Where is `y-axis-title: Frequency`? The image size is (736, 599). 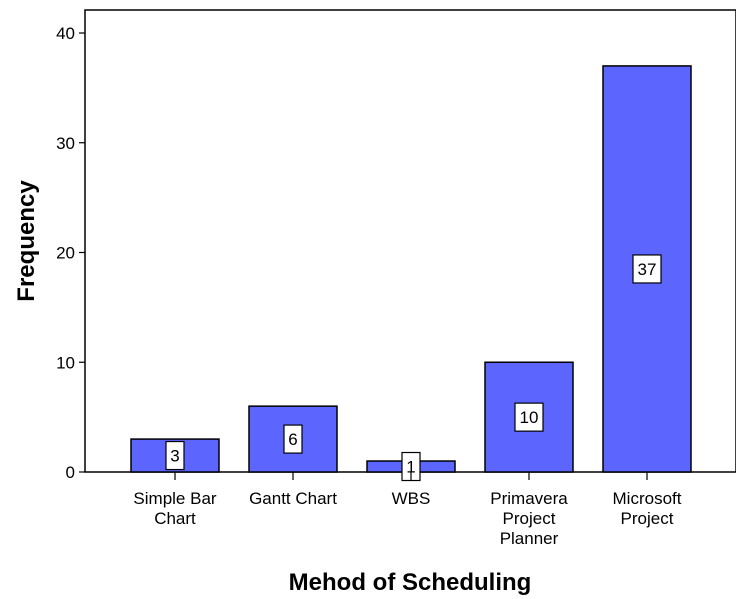
y-axis-title: Frequency is located at coordinates (26, 241).